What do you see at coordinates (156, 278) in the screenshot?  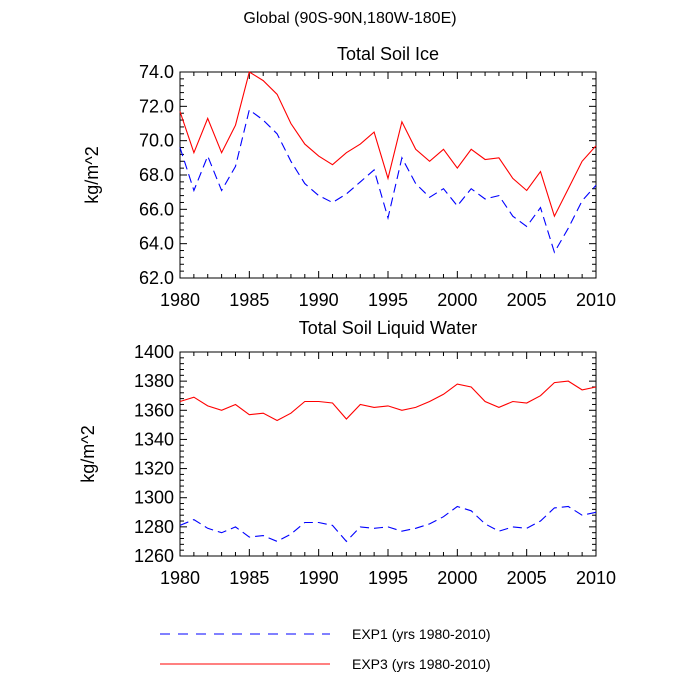 I see `y-tick-label: 62.0` at bounding box center [156, 278].